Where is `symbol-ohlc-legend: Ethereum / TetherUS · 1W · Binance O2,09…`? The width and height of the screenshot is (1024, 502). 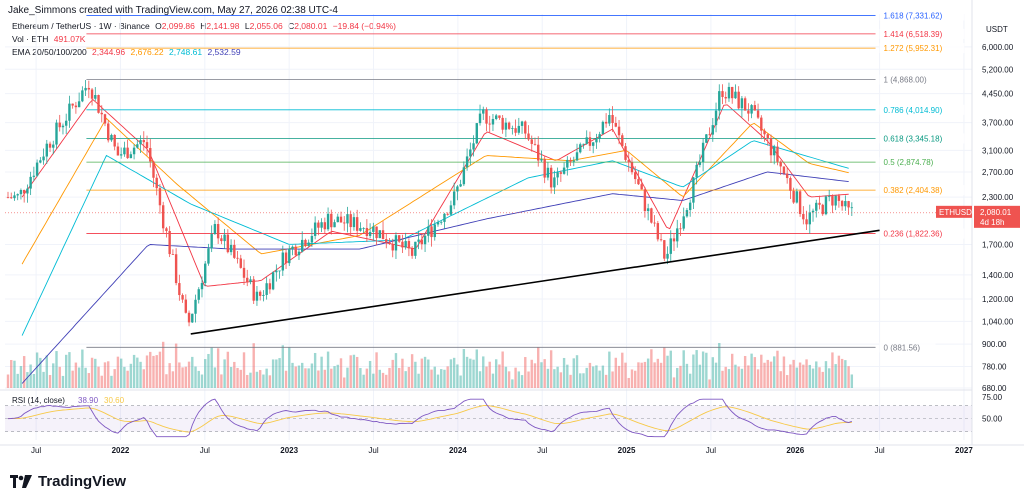 symbol-ohlc-legend: Ethereum / TetherUS · 1W · Binance O2,09… is located at coordinates (205, 26).